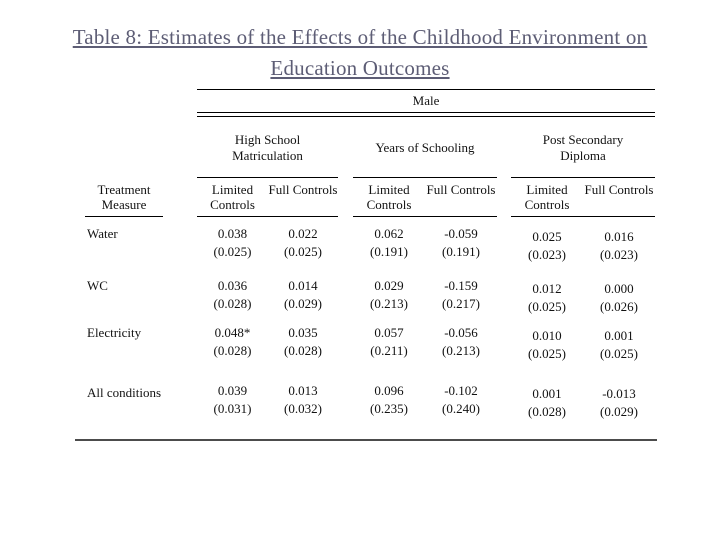 The width and height of the screenshot is (720, 540). What do you see at coordinates (619, 306) in the screenshot?
I see `standard-error: (0.026)` at bounding box center [619, 306].